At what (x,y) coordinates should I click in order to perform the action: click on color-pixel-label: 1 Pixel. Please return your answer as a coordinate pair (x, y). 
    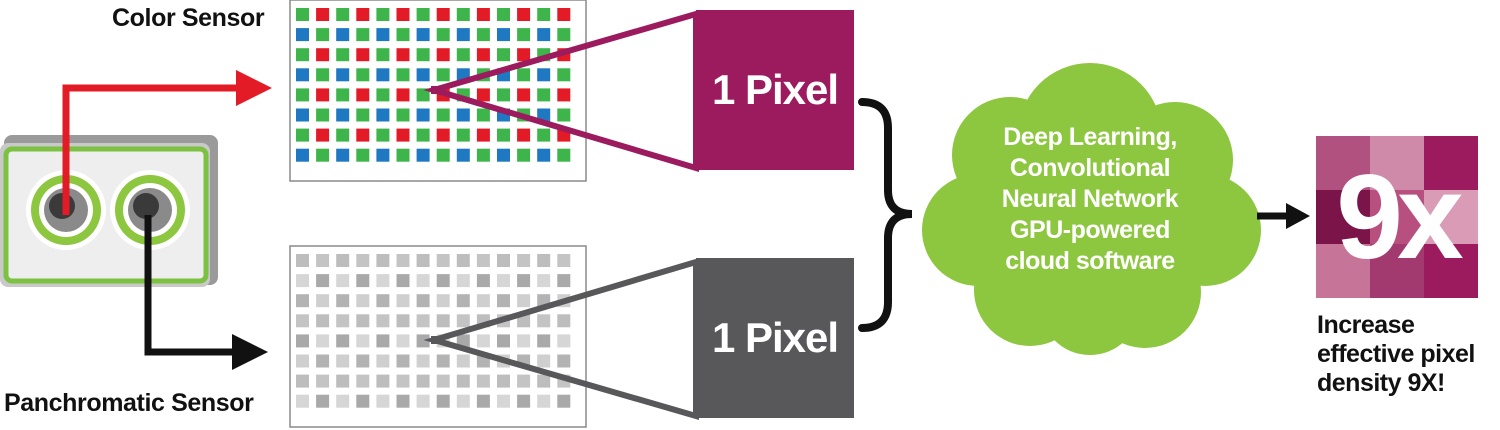
    Looking at the image, I should click on (775, 89).